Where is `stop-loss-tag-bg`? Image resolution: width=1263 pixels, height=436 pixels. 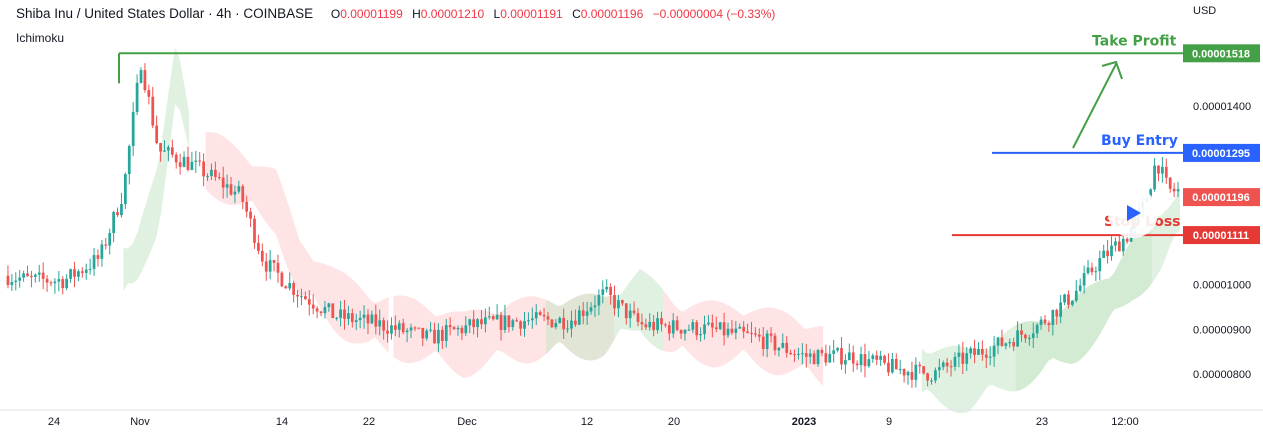 stop-loss-tag-bg is located at coordinates (1221, 235).